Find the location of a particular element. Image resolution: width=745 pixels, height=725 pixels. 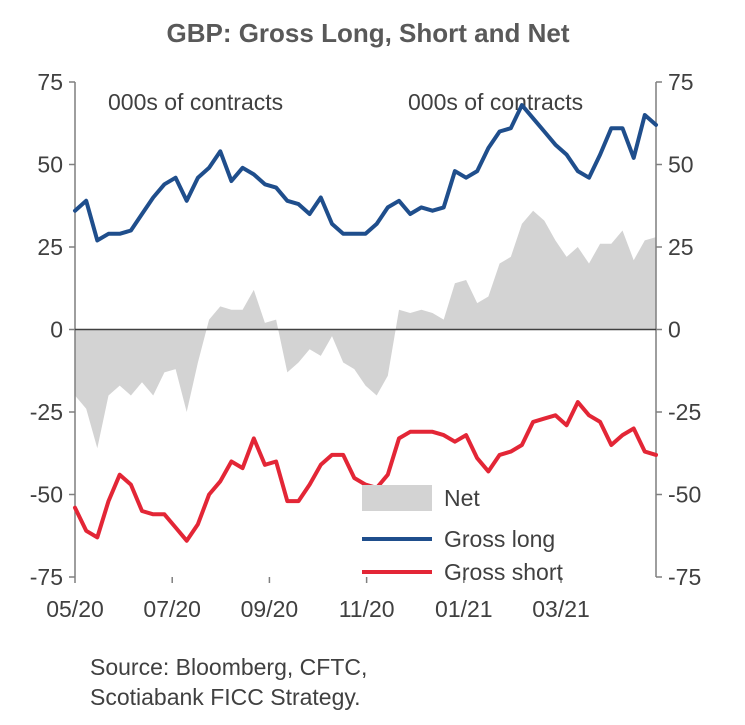

legend-gross-short-label: Gross short is located at coordinates (503, 572).